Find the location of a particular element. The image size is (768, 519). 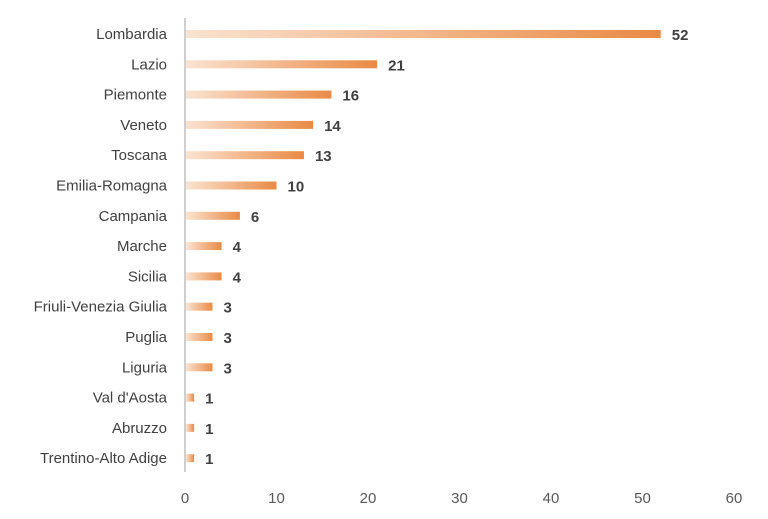

x-tick-label: 40 is located at coordinates (551, 498).